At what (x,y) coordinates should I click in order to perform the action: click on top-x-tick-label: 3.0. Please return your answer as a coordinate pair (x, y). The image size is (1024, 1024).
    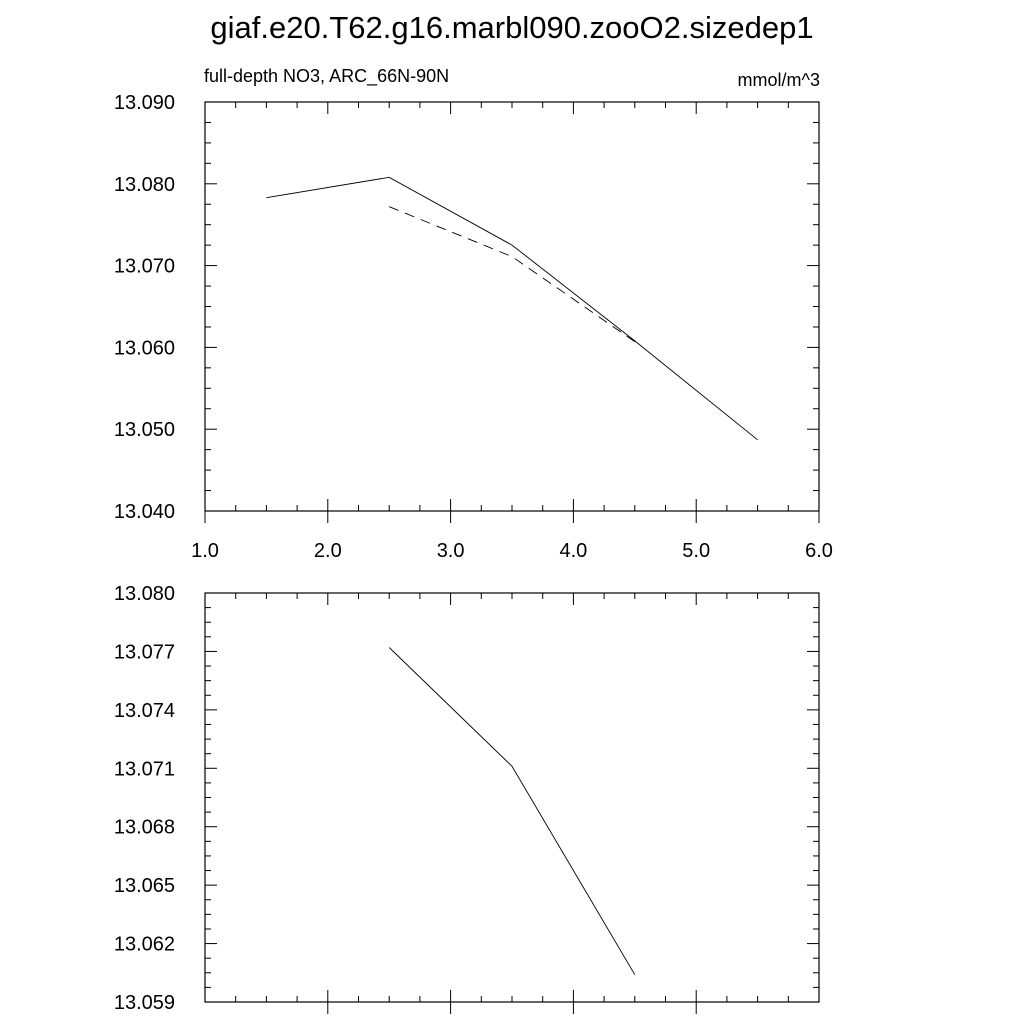
    Looking at the image, I should click on (451, 551).